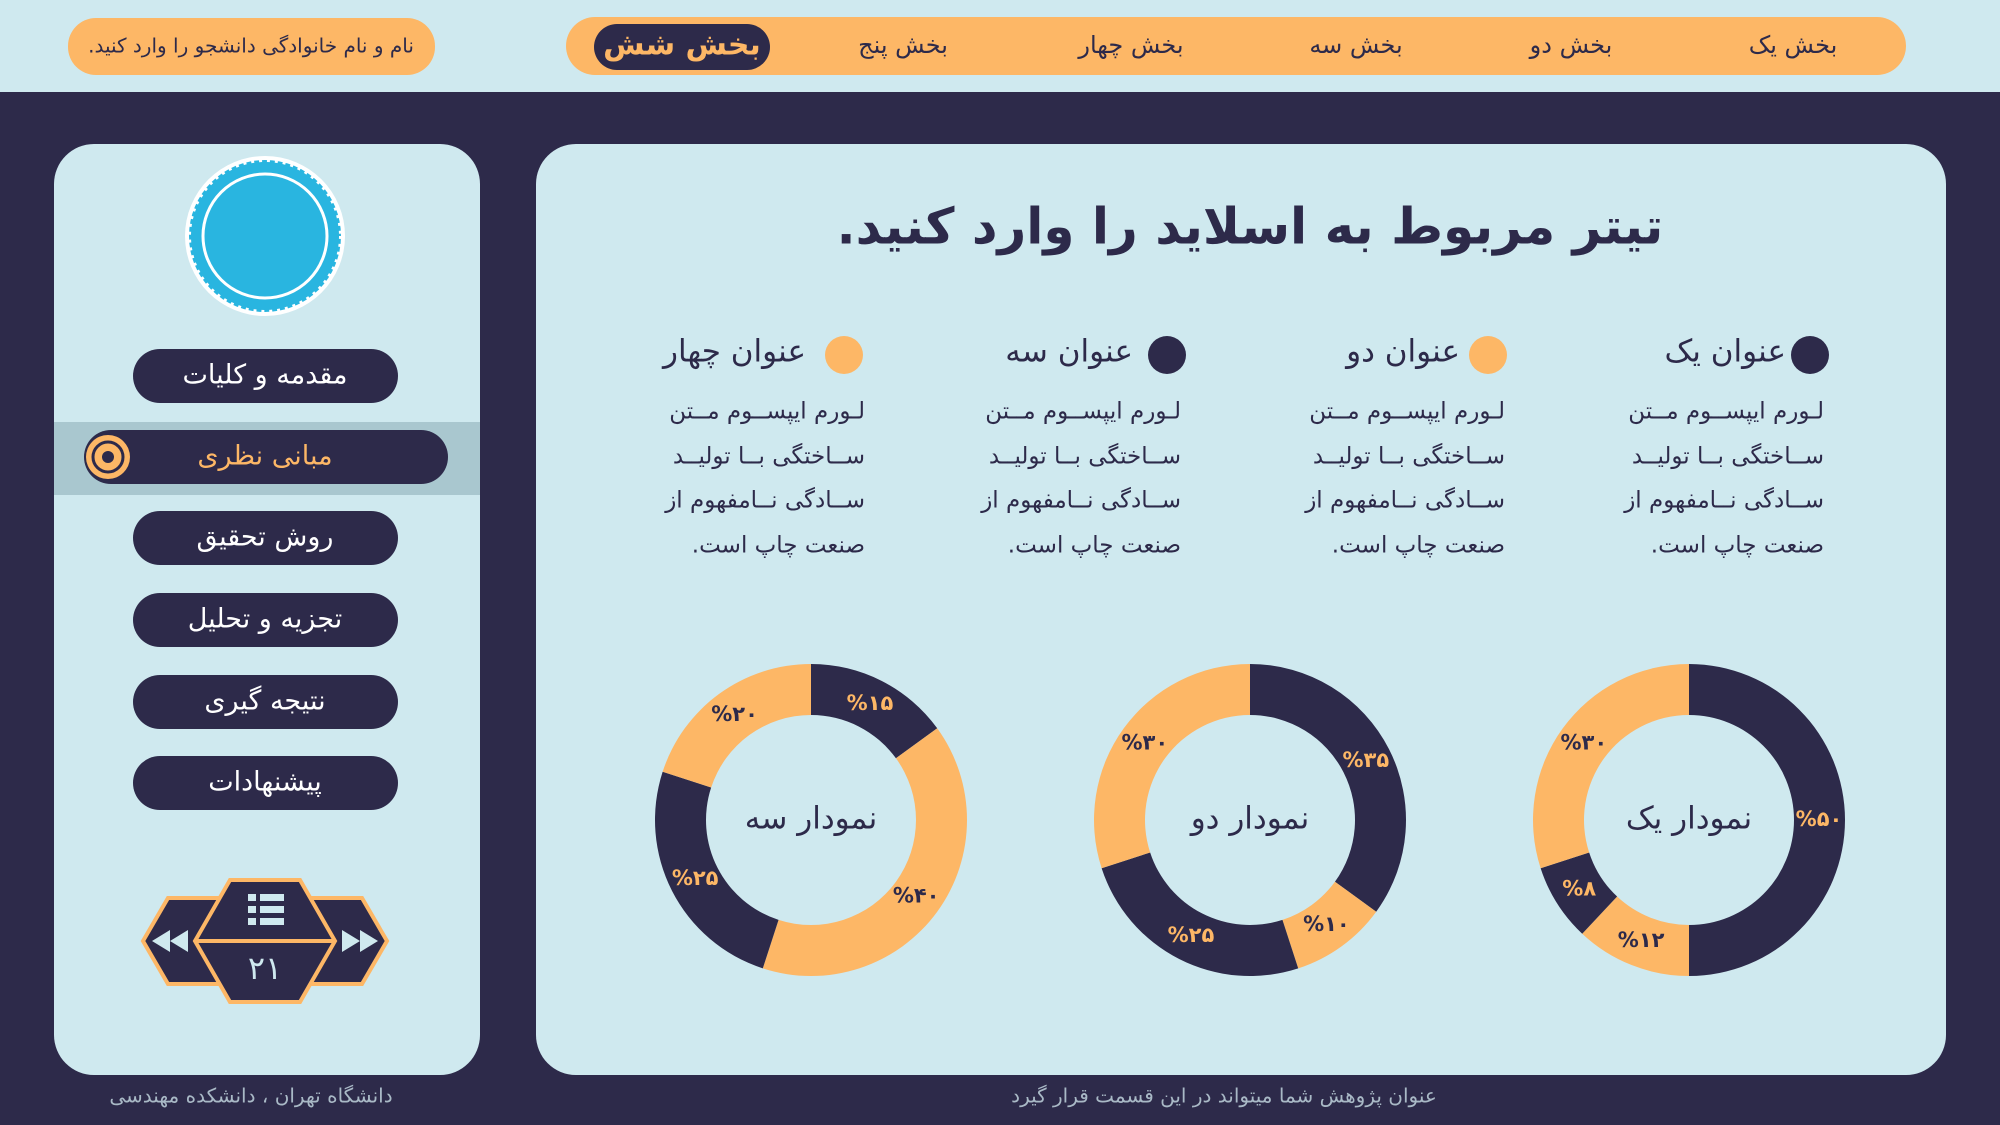 The height and width of the screenshot is (1125, 2000). I want to click on prev-icon, so click(170, 941).